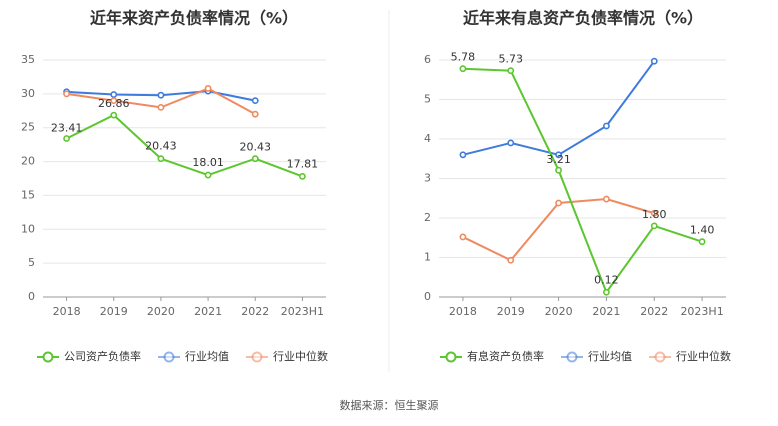 This screenshot has width=778, height=426. What do you see at coordinates (427, 217) in the screenshot?
I see `y-tick-label: 2` at bounding box center [427, 217].